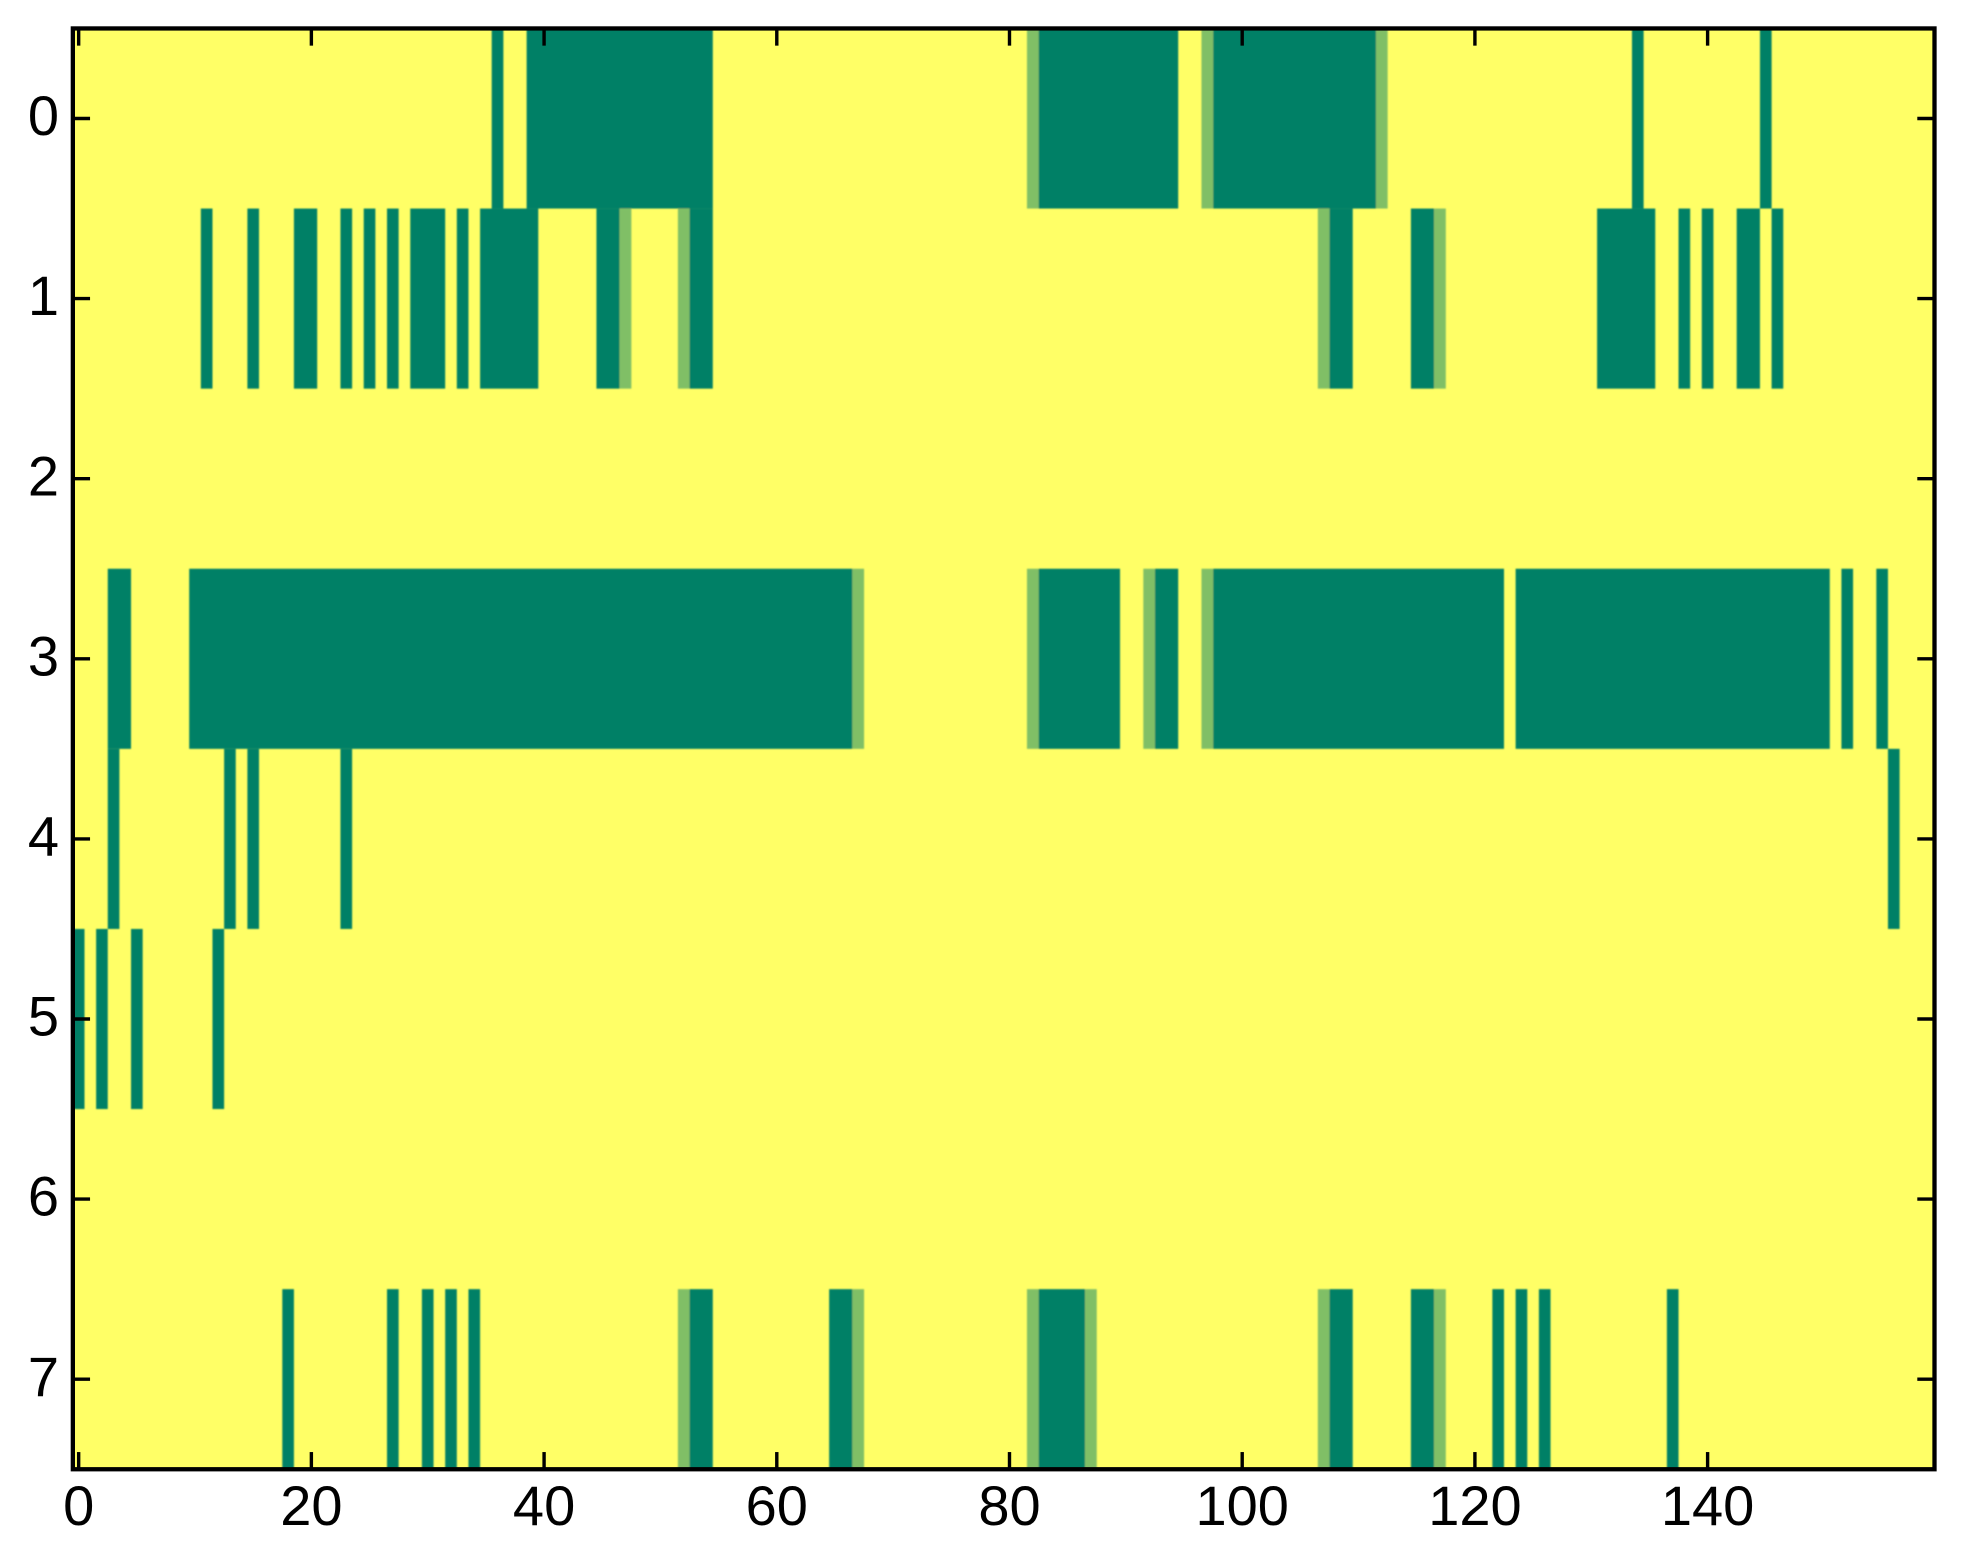 The width and height of the screenshot is (1963, 1564). What do you see at coordinates (1009, 1505) in the screenshot?
I see `svg-text: 80` at bounding box center [1009, 1505].